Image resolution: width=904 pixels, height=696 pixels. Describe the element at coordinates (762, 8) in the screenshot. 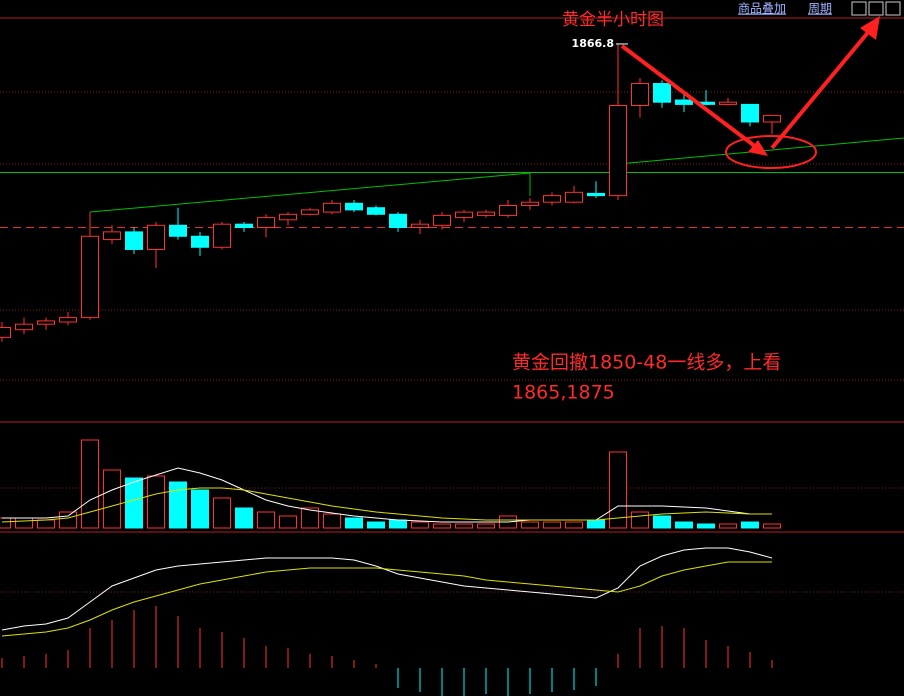

I see `toolbar-button: 商品叠加` at that location.